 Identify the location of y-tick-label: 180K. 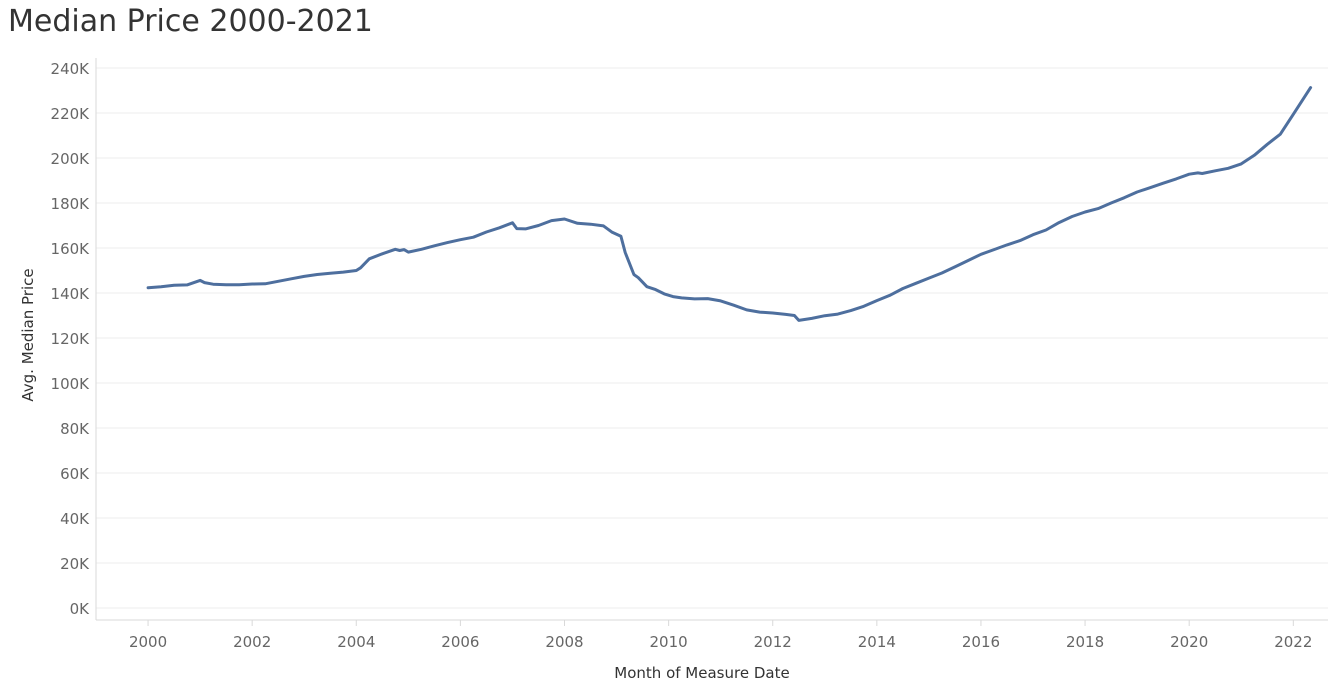
(71, 204).